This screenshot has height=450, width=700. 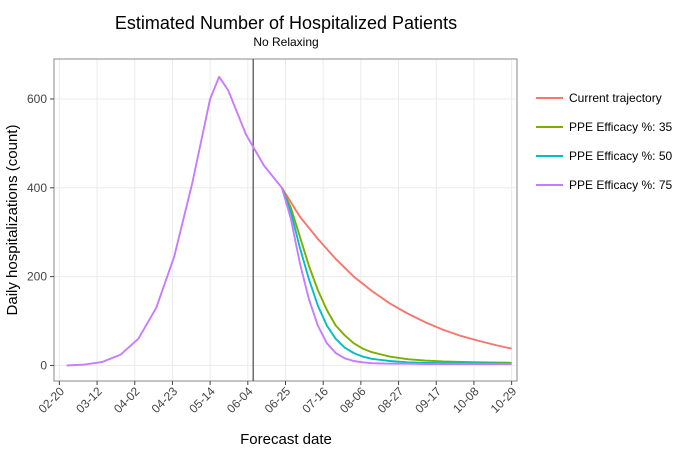 What do you see at coordinates (37, 188) in the screenshot?
I see `y-tick-label: 400` at bounding box center [37, 188].